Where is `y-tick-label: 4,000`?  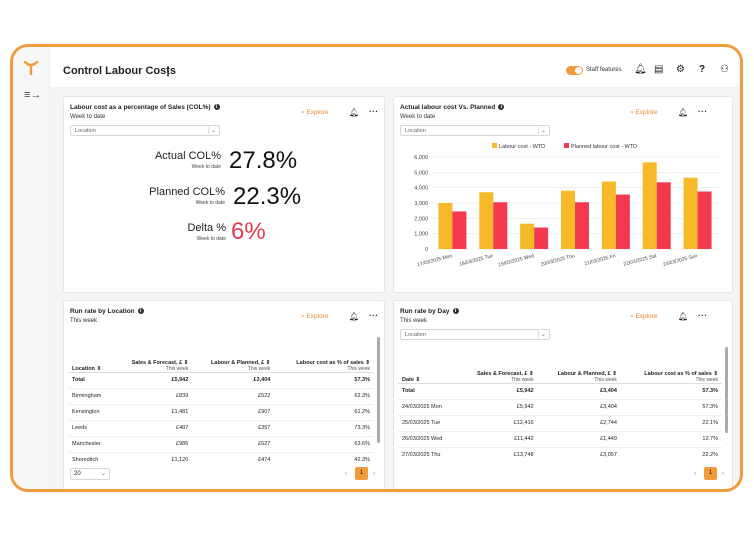
y-tick-label: 4,000 is located at coordinates (421, 189).